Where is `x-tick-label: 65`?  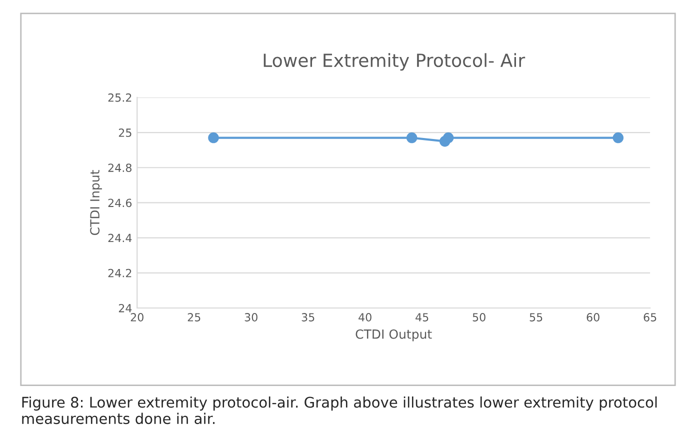 x-tick-label: 65 is located at coordinates (650, 317).